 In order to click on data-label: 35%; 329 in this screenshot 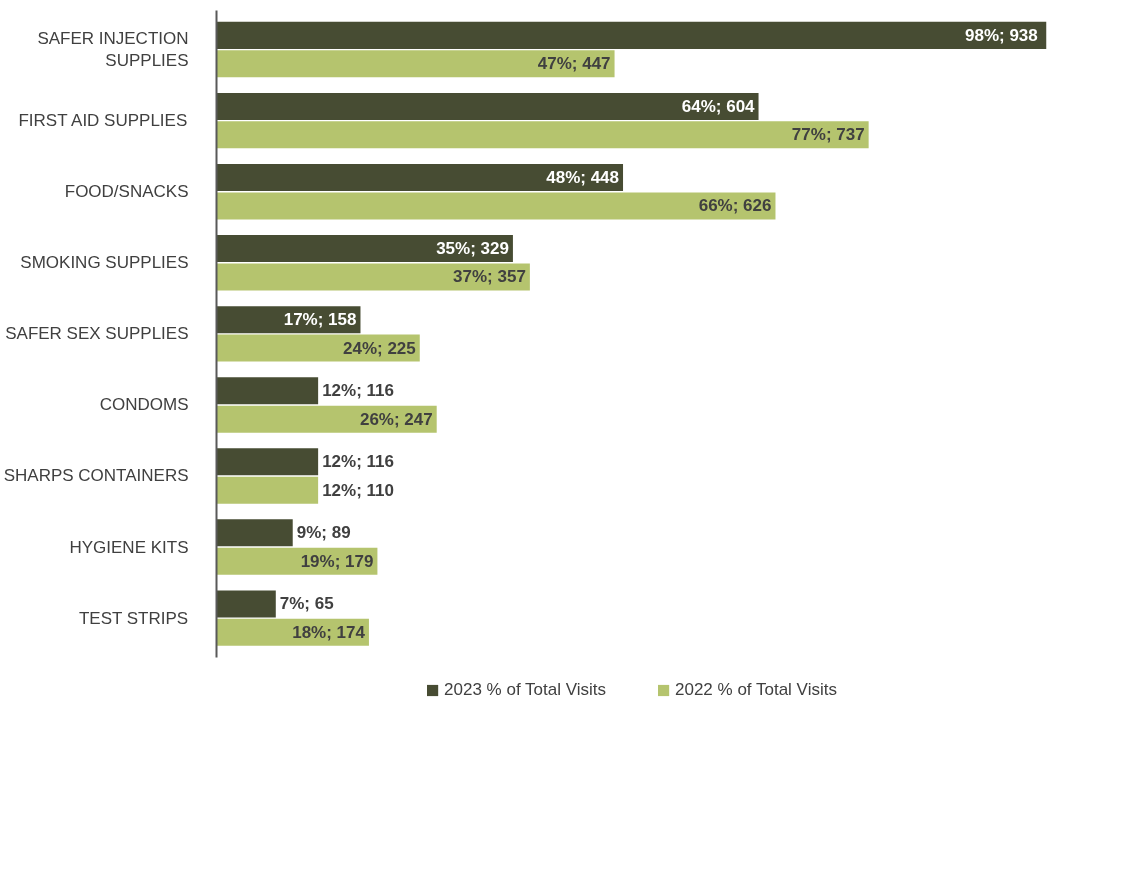, I will do `click(472, 249)`.